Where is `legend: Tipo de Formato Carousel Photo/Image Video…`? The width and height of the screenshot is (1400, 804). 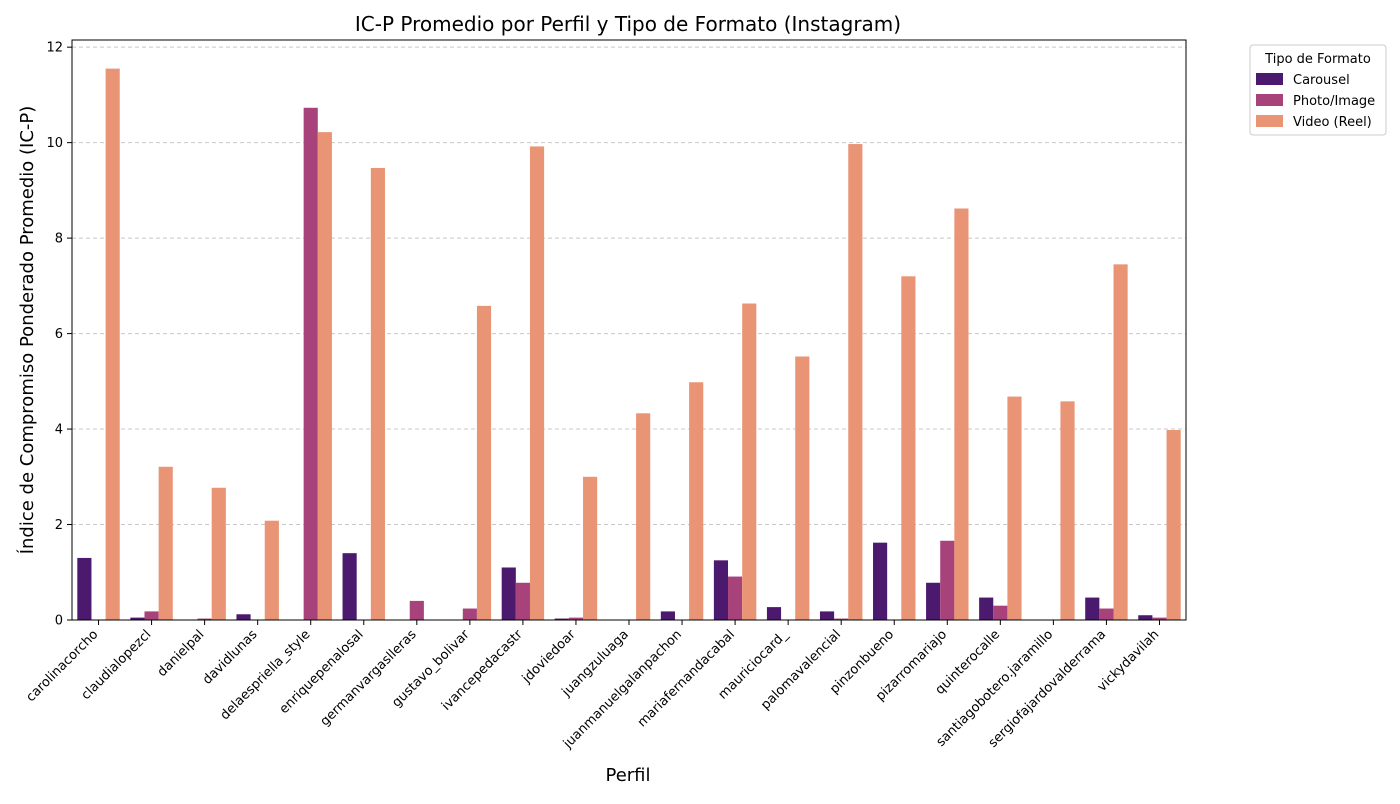 legend: Tipo de Formato Carousel Photo/Image Video… is located at coordinates (1318, 90).